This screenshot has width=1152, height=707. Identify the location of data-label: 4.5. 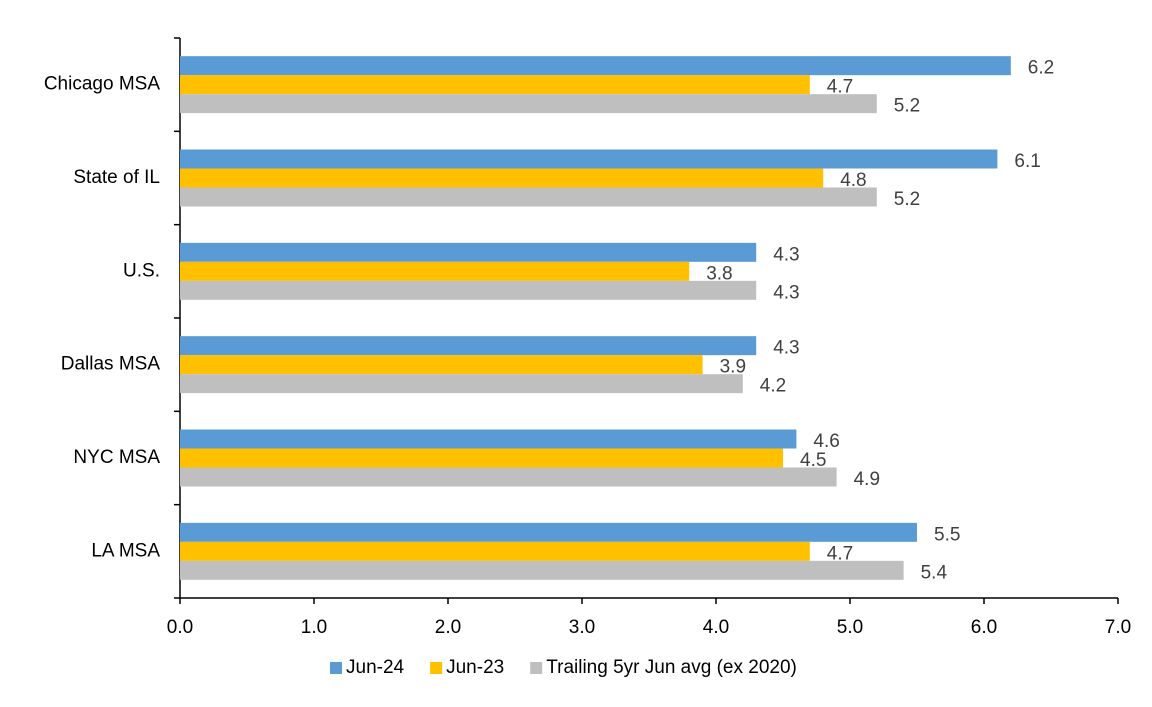
(813, 460).